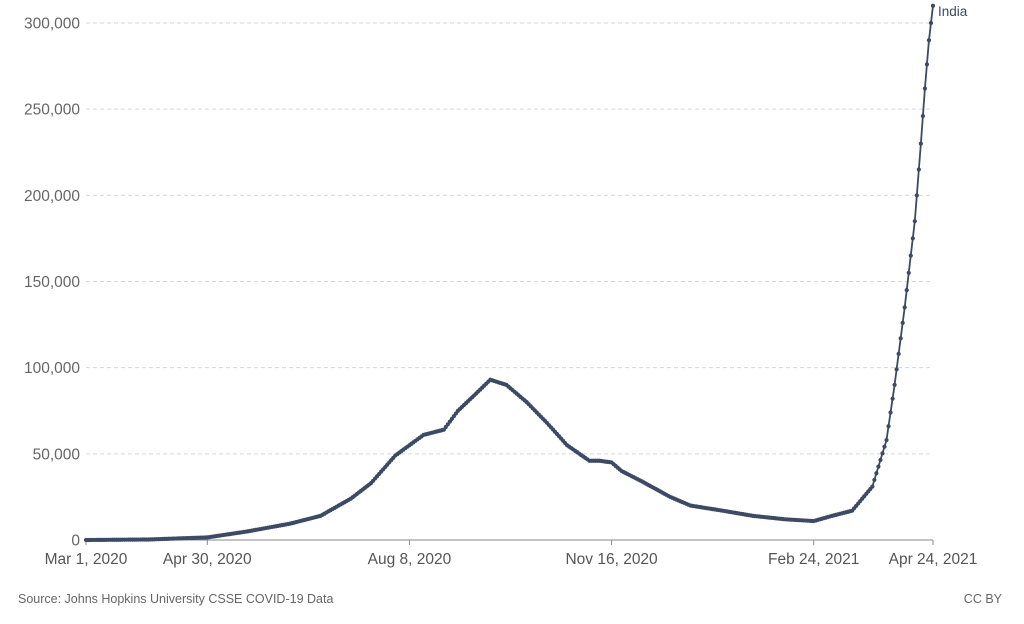 This screenshot has width=1024, height=624. I want to click on series-label: India, so click(953, 11).